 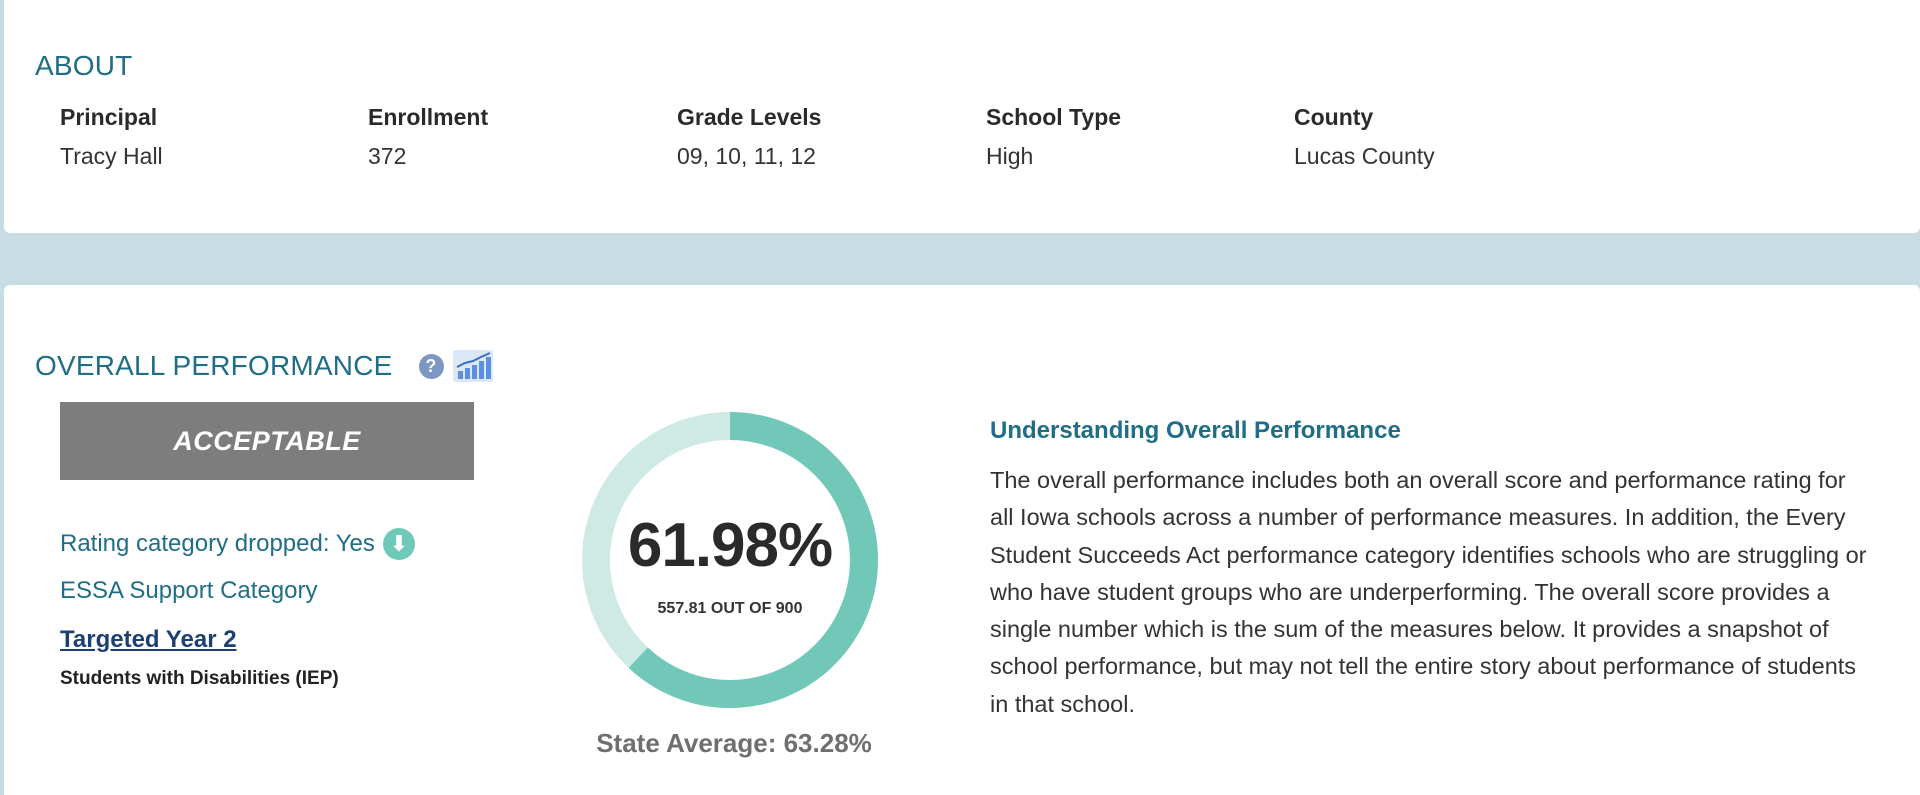 What do you see at coordinates (199, 678) in the screenshot?
I see `essa-student-group: Students with Disabilities (IEP)` at bounding box center [199, 678].